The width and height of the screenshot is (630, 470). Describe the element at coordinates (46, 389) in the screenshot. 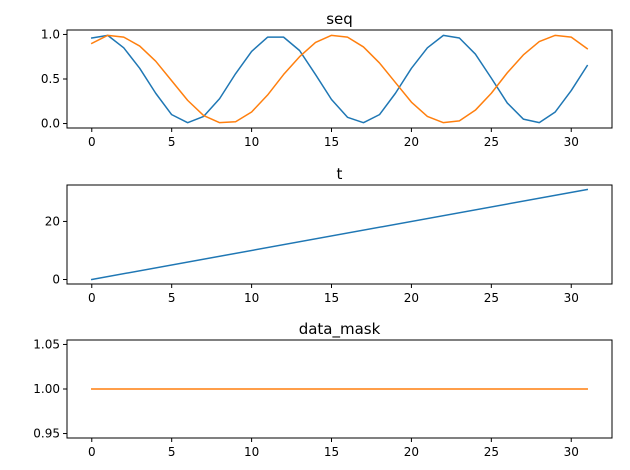

I see `y-tick-label: 1.00` at that location.